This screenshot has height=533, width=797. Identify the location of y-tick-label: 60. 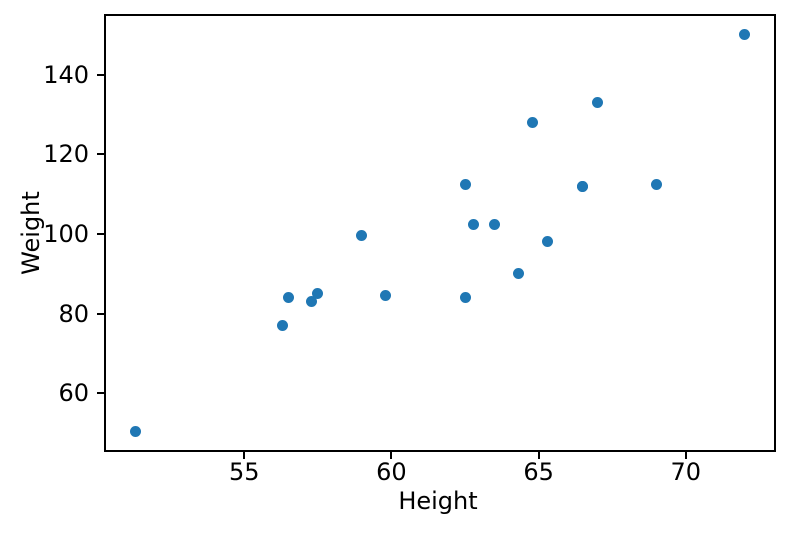
(73, 393).